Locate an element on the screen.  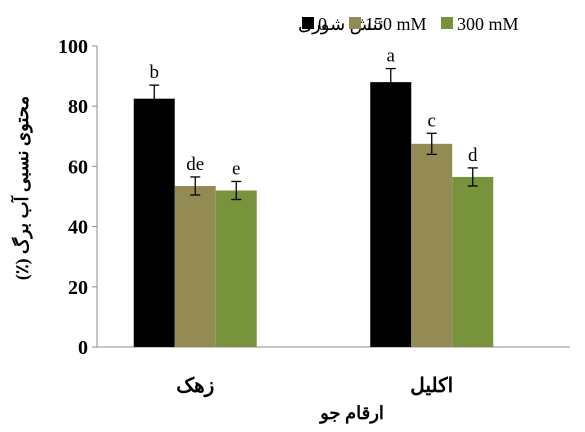
category-labels: زهک اکلیل is located at coordinates (314, 386).